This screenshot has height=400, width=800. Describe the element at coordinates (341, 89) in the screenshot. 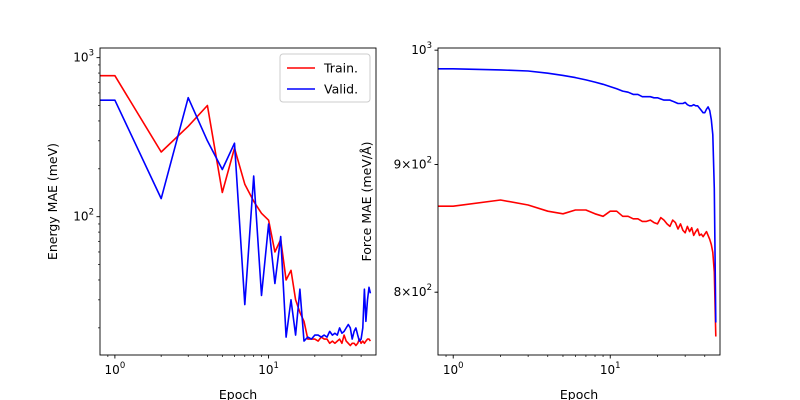

I see `legend-entry-label: Valid.` at that location.